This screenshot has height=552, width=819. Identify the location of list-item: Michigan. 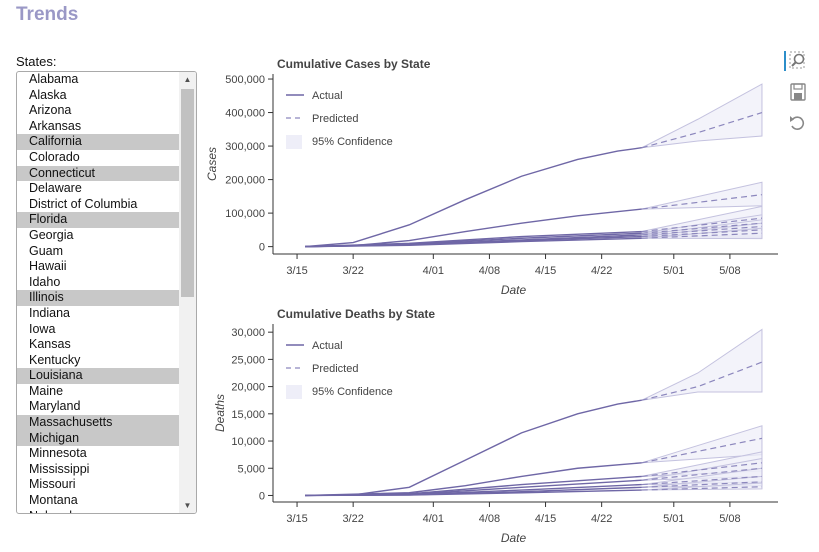
(98, 438).